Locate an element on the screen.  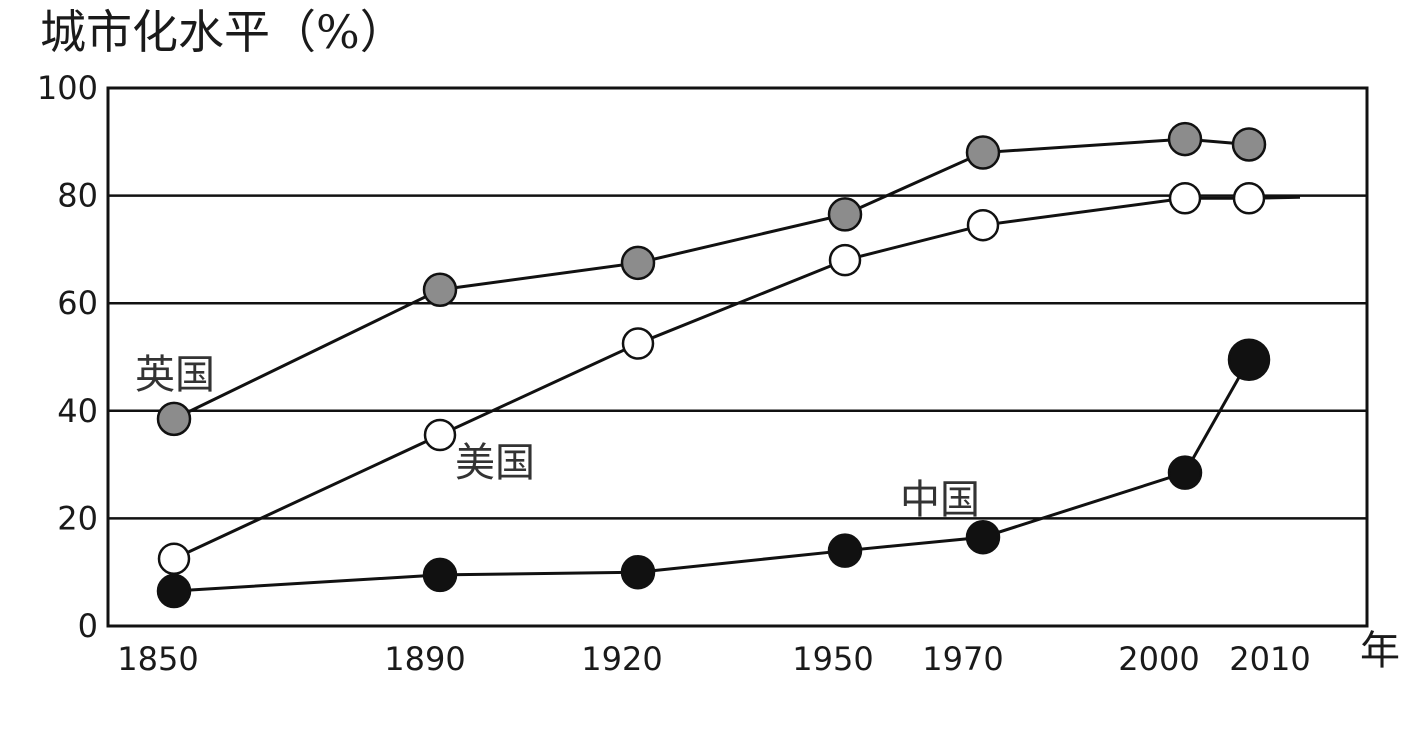
point-china-2010 is located at coordinates (1249, 359).